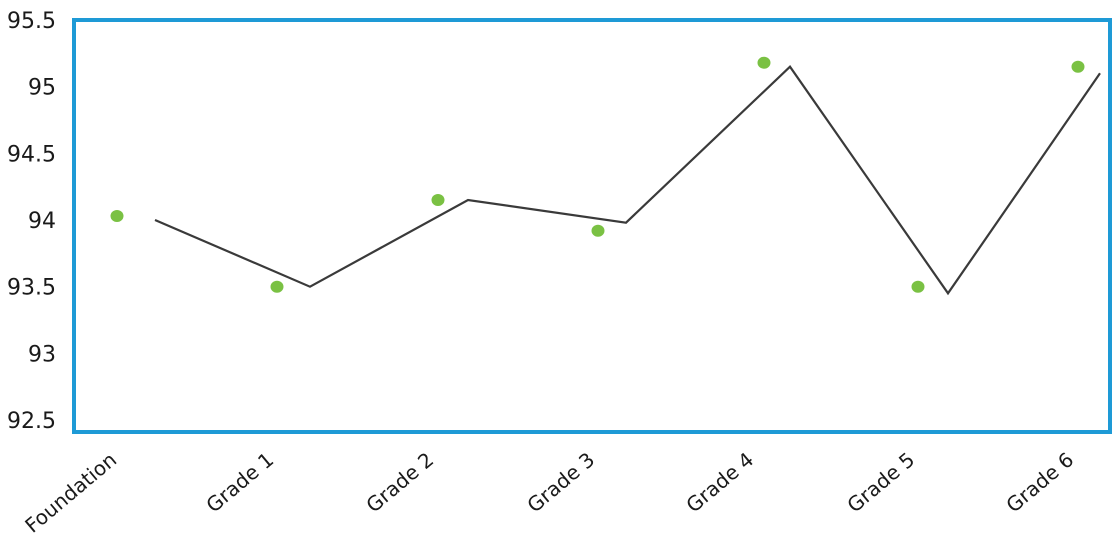  What do you see at coordinates (70, 492) in the screenshot?
I see `x-tick-label: Foundation` at bounding box center [70, 492].